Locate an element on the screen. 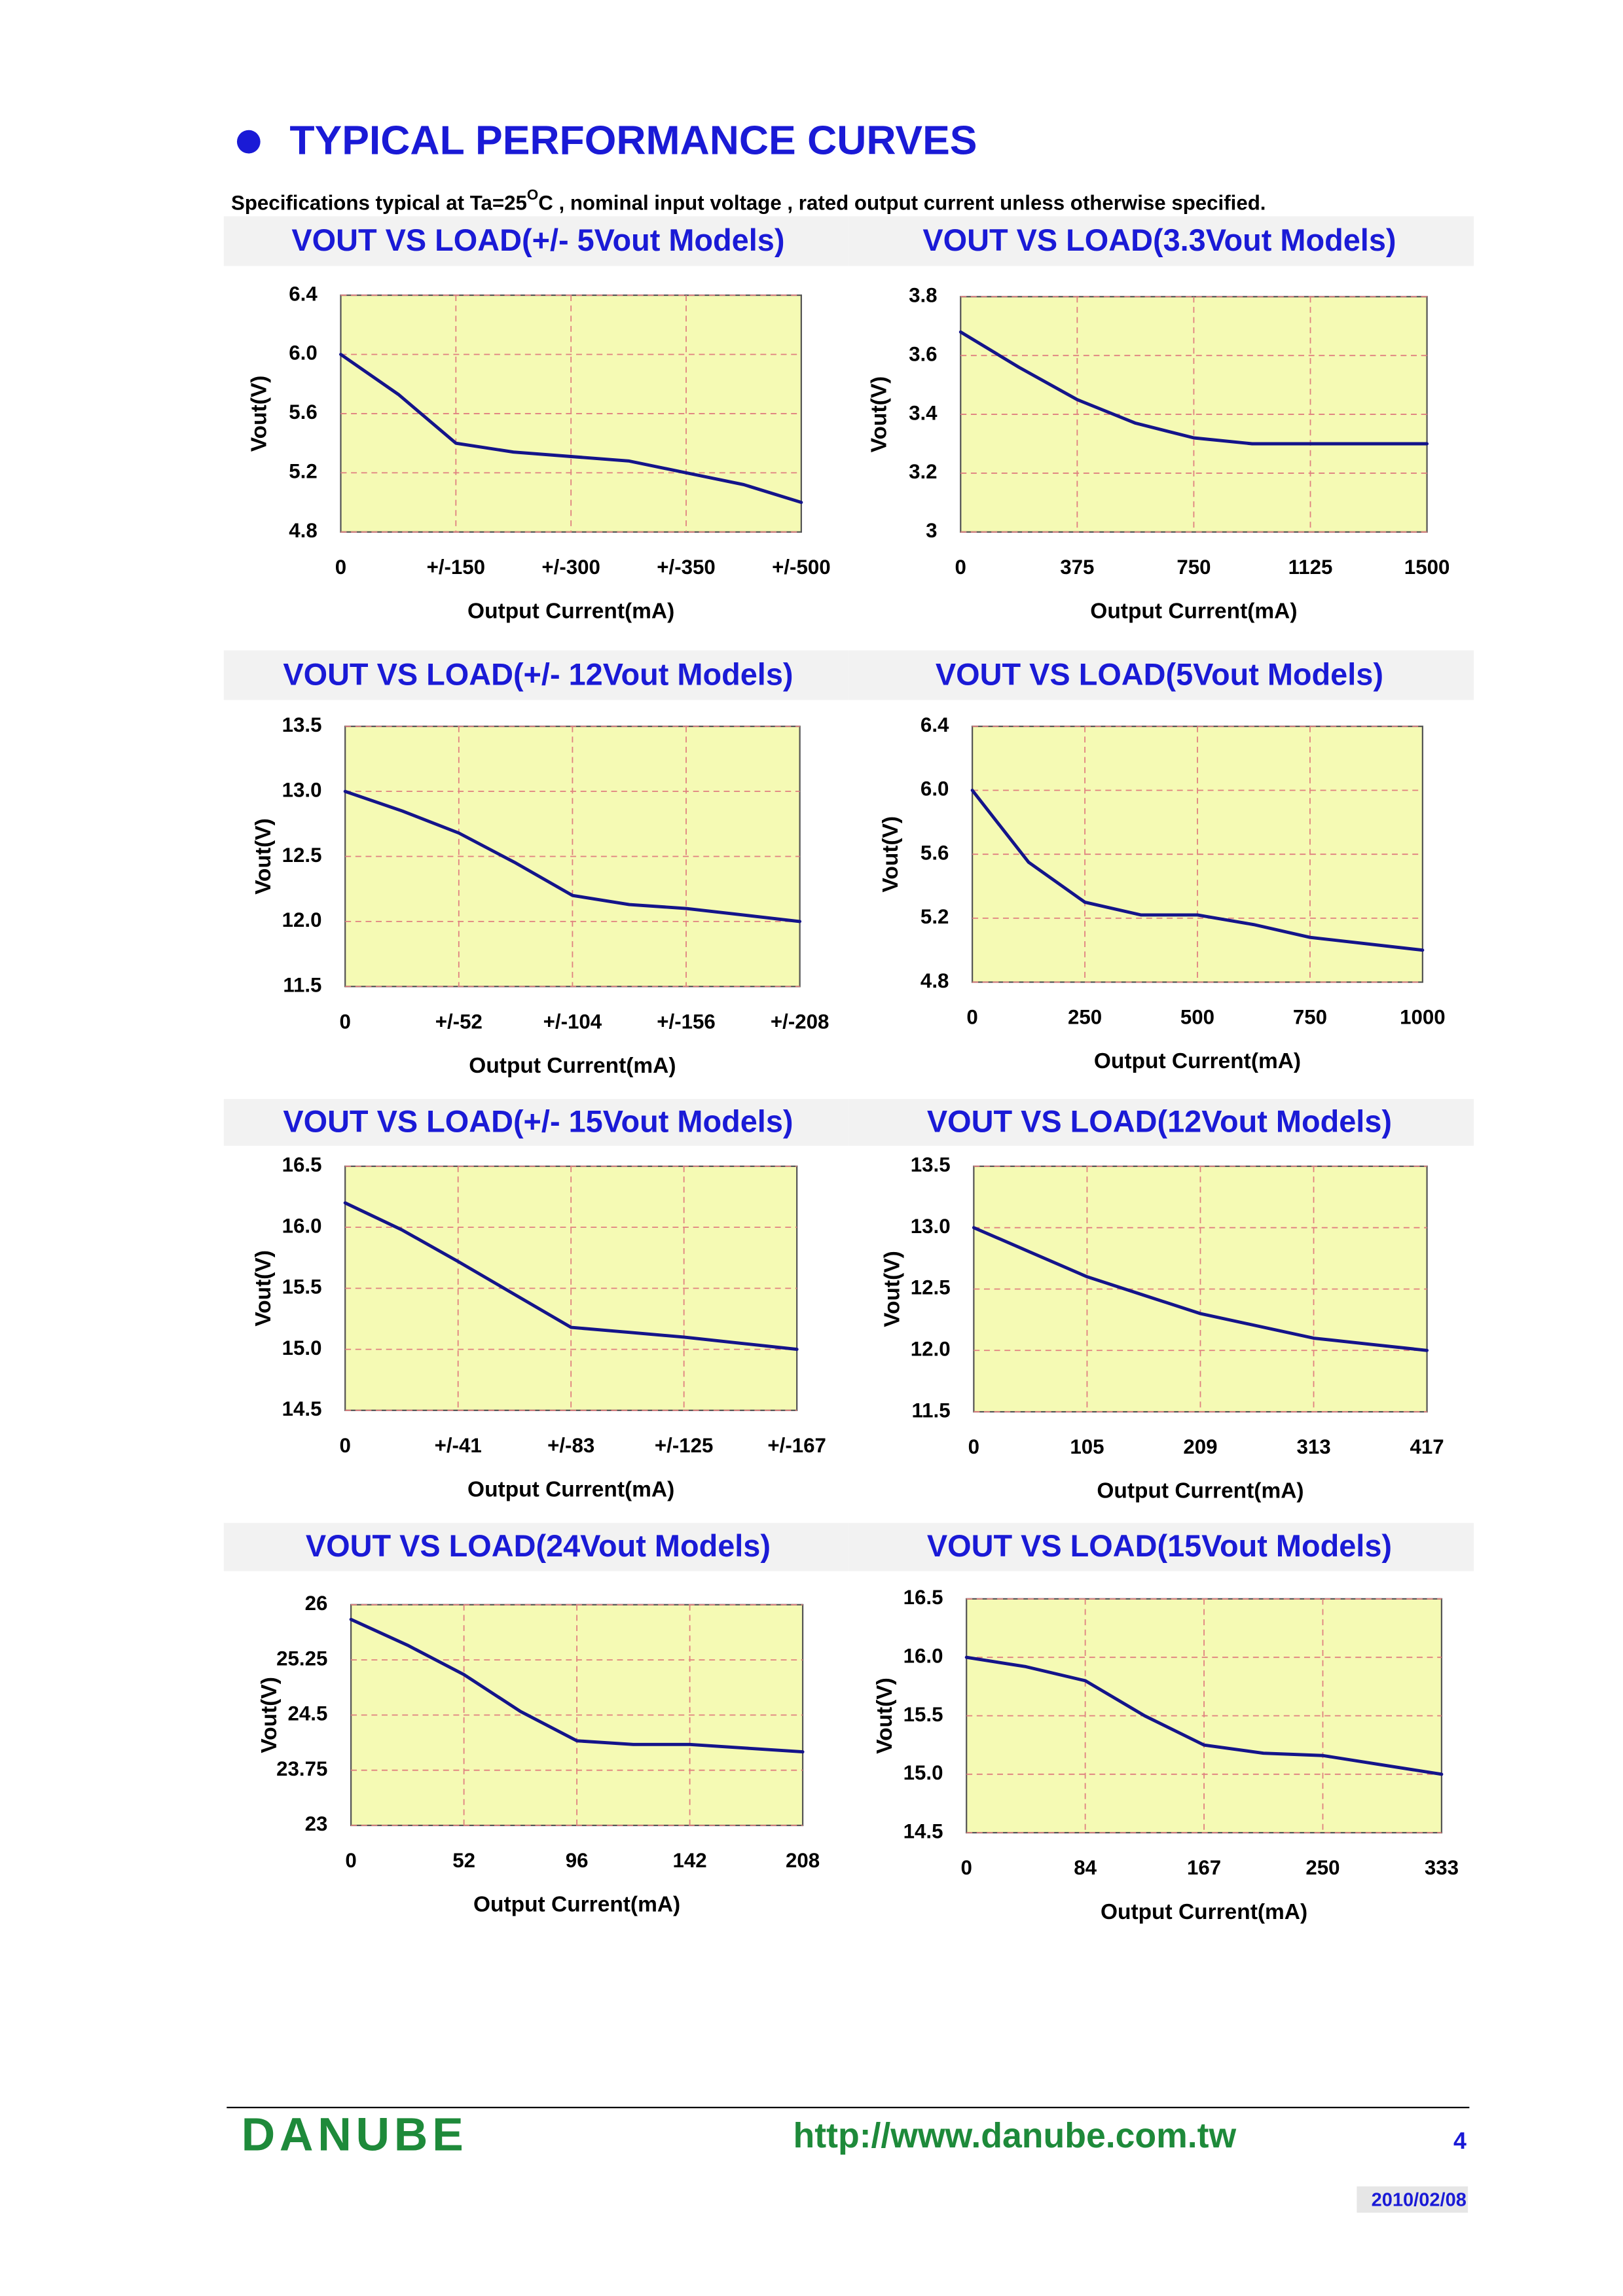 The height and width of the screenshot is (2296, 1623). subtitle-text: Specifications typical at Ta=25 is located at coordinates (379, 203).